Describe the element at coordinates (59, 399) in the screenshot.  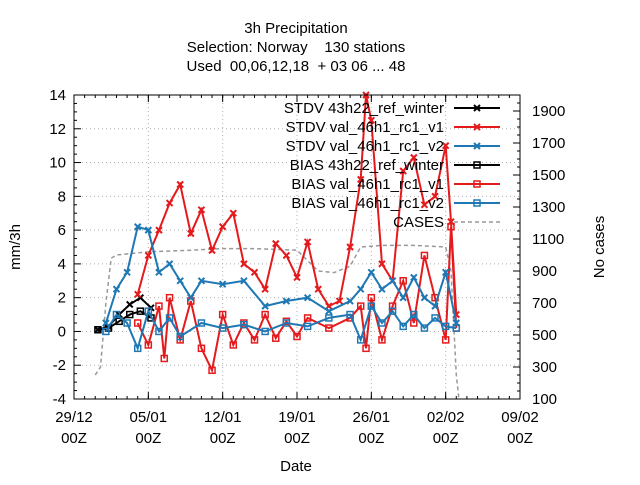
I see `y-tick-label: -4` at that location.